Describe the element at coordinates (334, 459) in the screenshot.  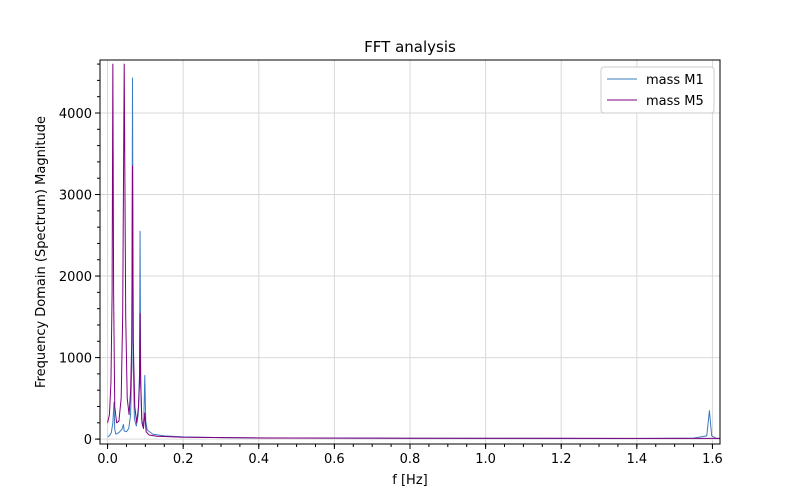
I see `x-tick-label: 0.6` at that location.